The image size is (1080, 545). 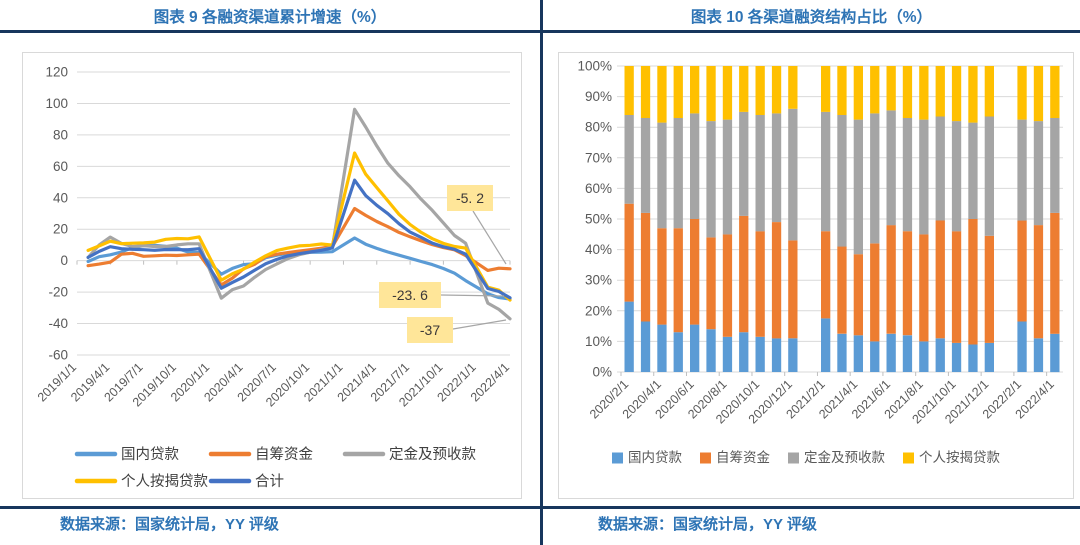 I want to click on bar-2020/6, so click(x=695, y=219).